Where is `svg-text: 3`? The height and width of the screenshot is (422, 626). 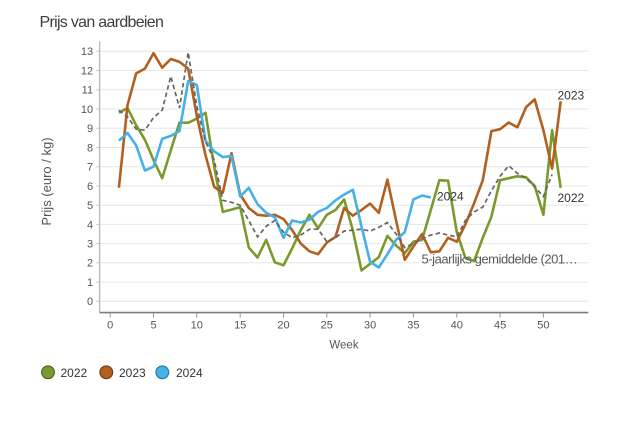 svg-text: 3 is located at coordinates (90, 245).